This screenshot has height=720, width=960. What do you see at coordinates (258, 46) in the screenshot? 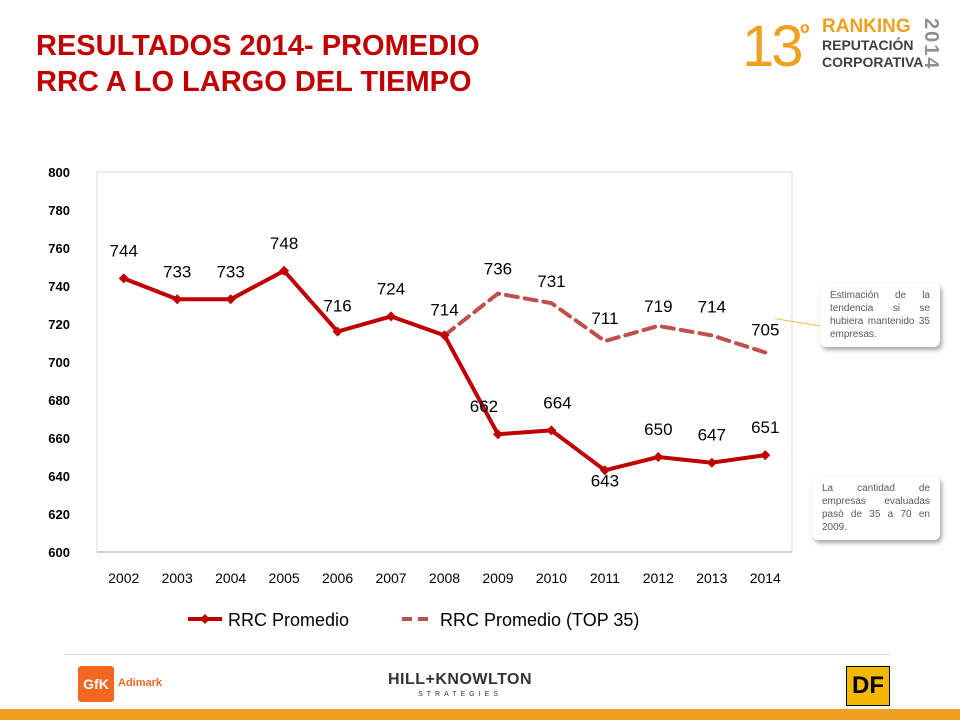
I see `title-line-1: RESULTADOS 2014- PROMEDIO` at bounding box center [258, 46].